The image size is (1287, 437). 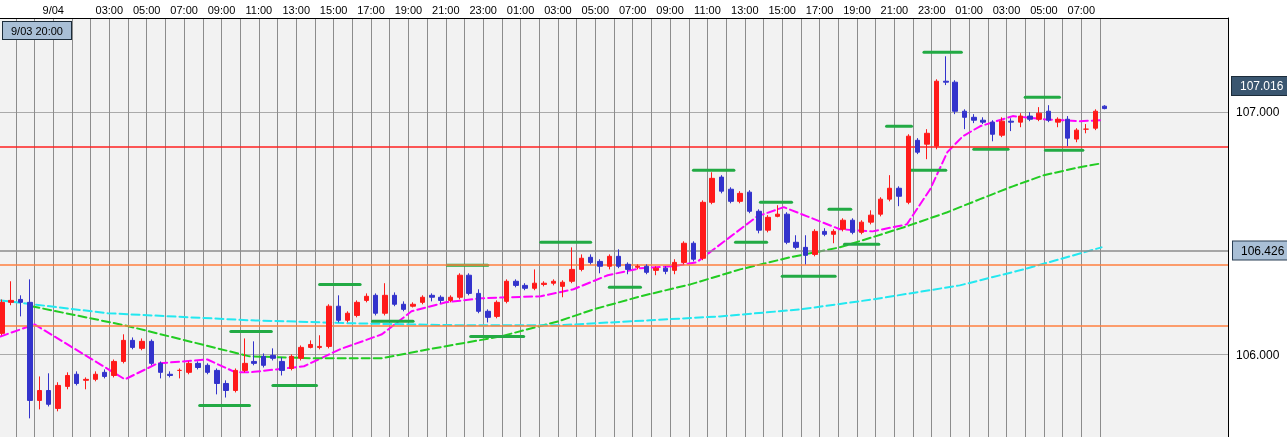 What do you see at coordinates (1258, 112) in the screenshot?
I see `y-tick-label: 107.000` at bounding box center [1258, 112].